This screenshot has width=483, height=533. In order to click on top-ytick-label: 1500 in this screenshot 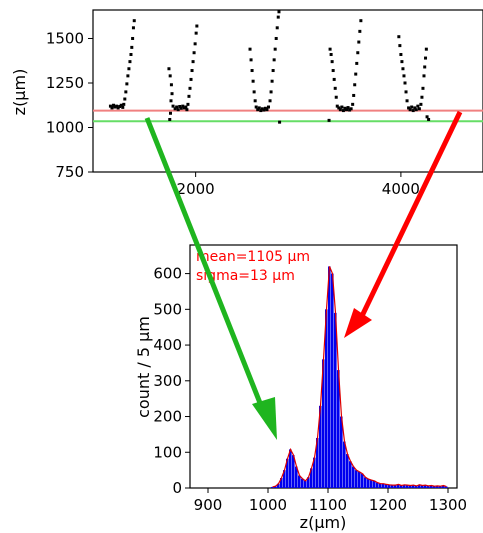, I will do `click(65, 38)`.